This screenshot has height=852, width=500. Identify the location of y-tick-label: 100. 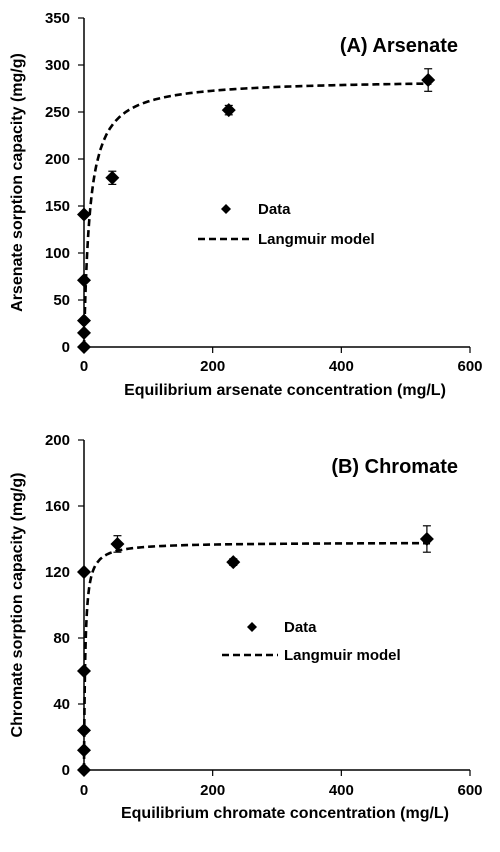
(57, 253).